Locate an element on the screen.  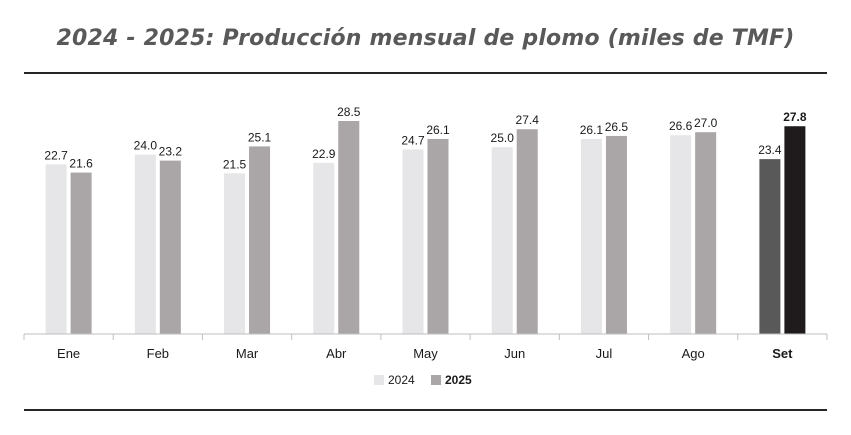
data-label-2025-feb: 23.2 is located at coordinates (171, 152).